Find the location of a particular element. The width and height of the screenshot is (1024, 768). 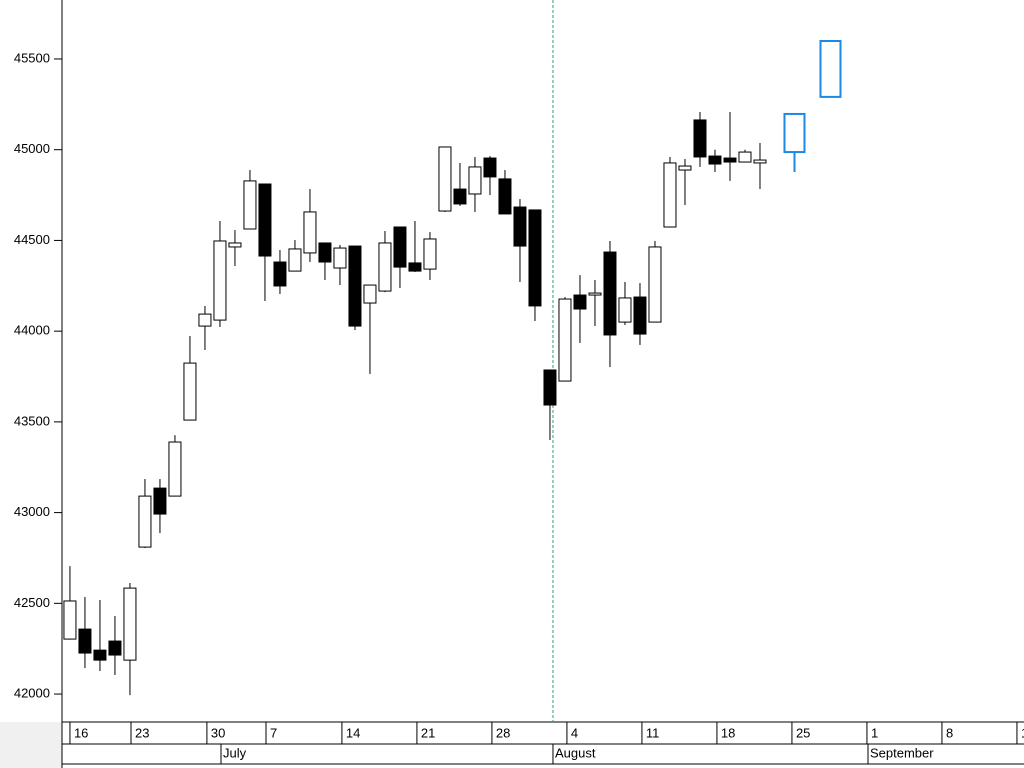

x-tick-label: 7 is located at coordinates (273, 732).